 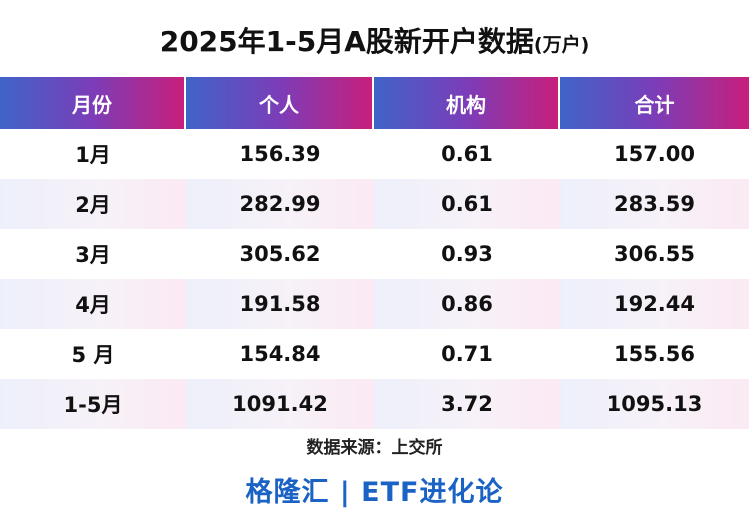 I want to click on table-row-total: 1-5月 1091.42 3.72 1095.13, so click(x=374, y=404).